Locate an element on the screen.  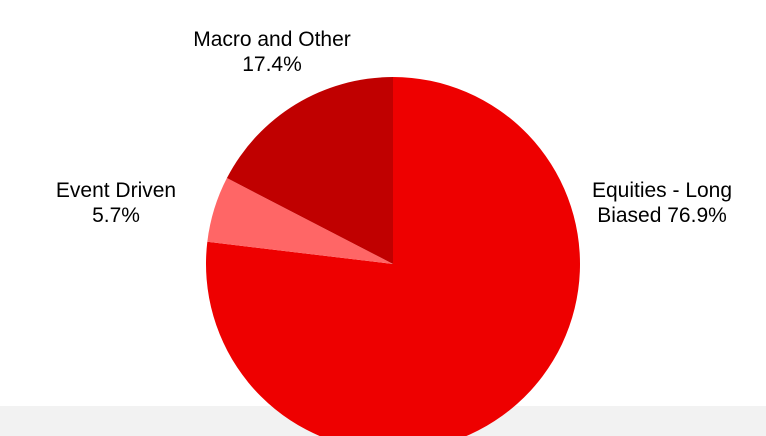
slice-label-macro-and-other: Macro and Other 17.4% is located at coordinates (272, 52).